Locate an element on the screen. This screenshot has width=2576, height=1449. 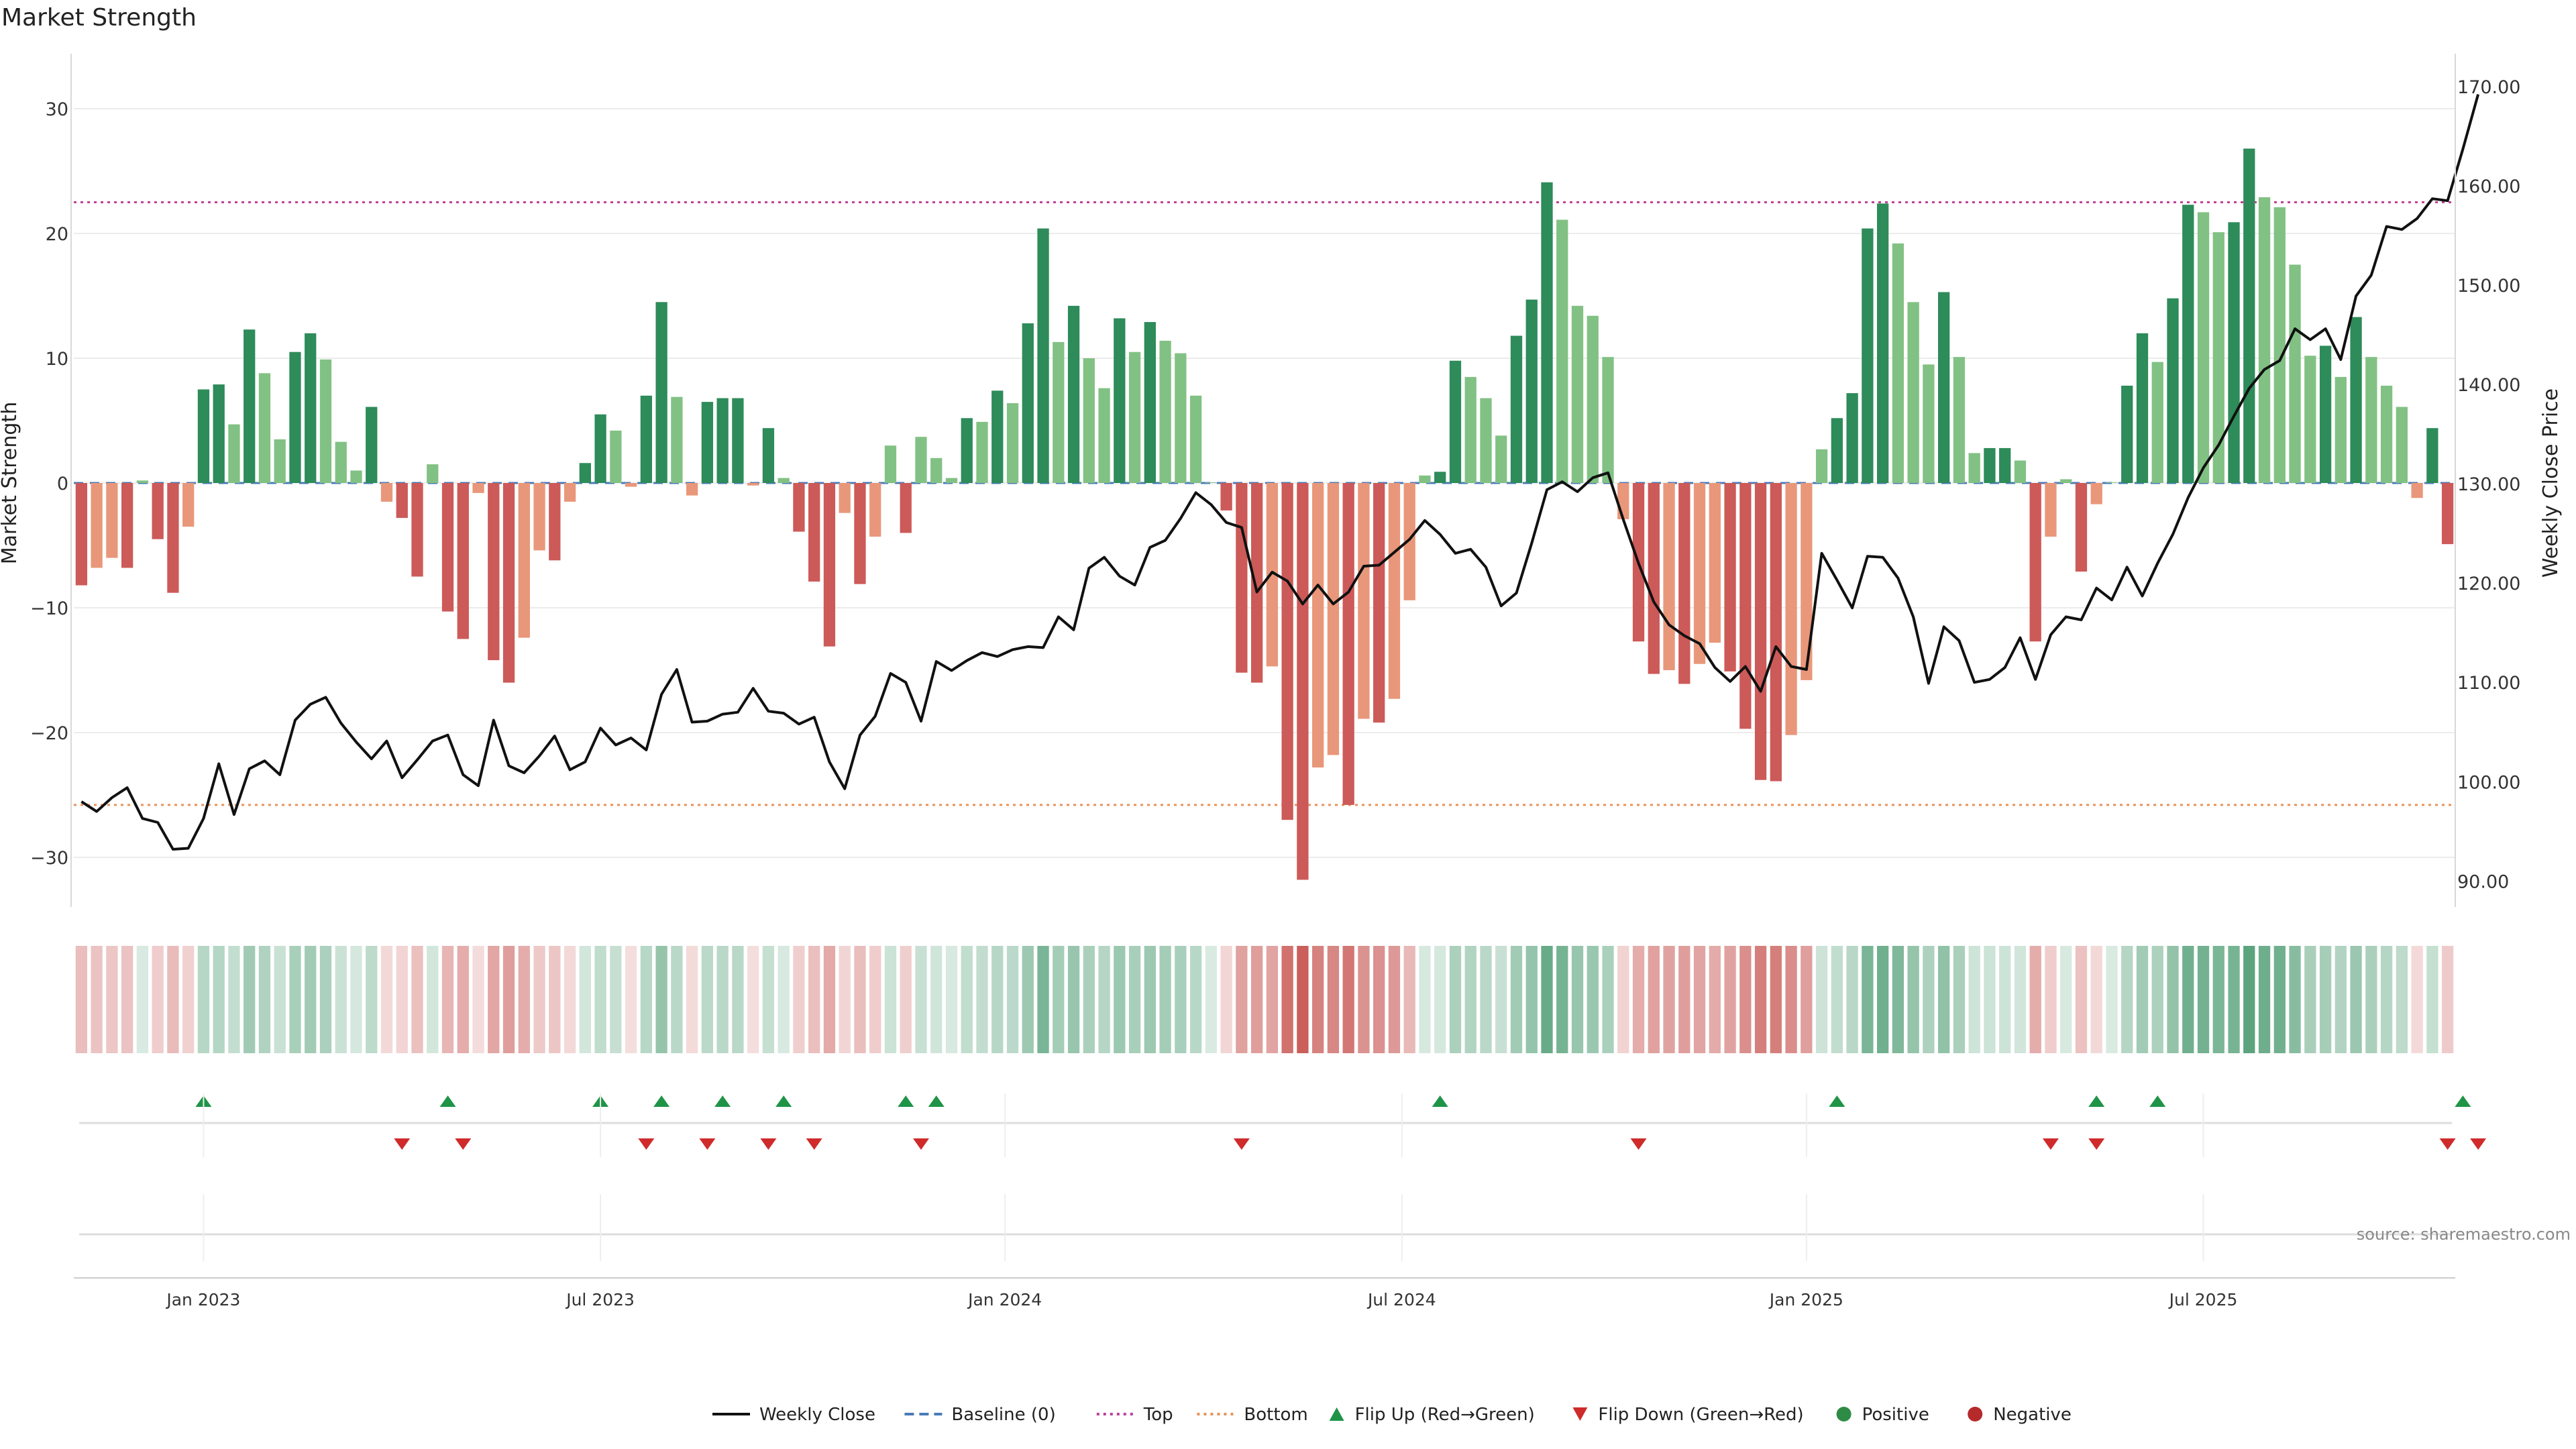
y-axis-label: Market Strength is located at coordinates (10, 483).